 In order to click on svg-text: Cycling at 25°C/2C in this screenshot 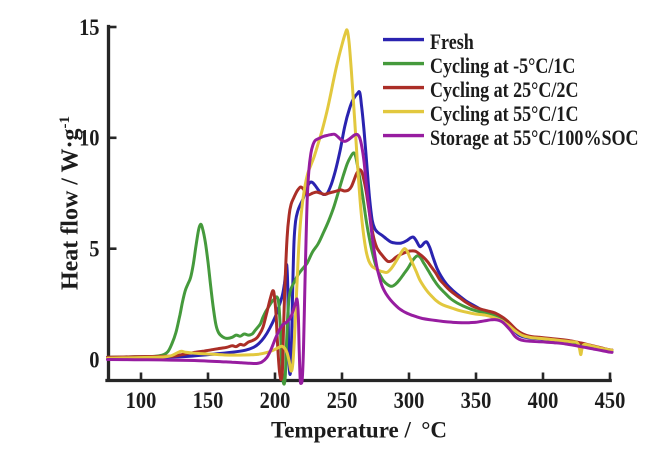, I will do `click(504, 90)`.